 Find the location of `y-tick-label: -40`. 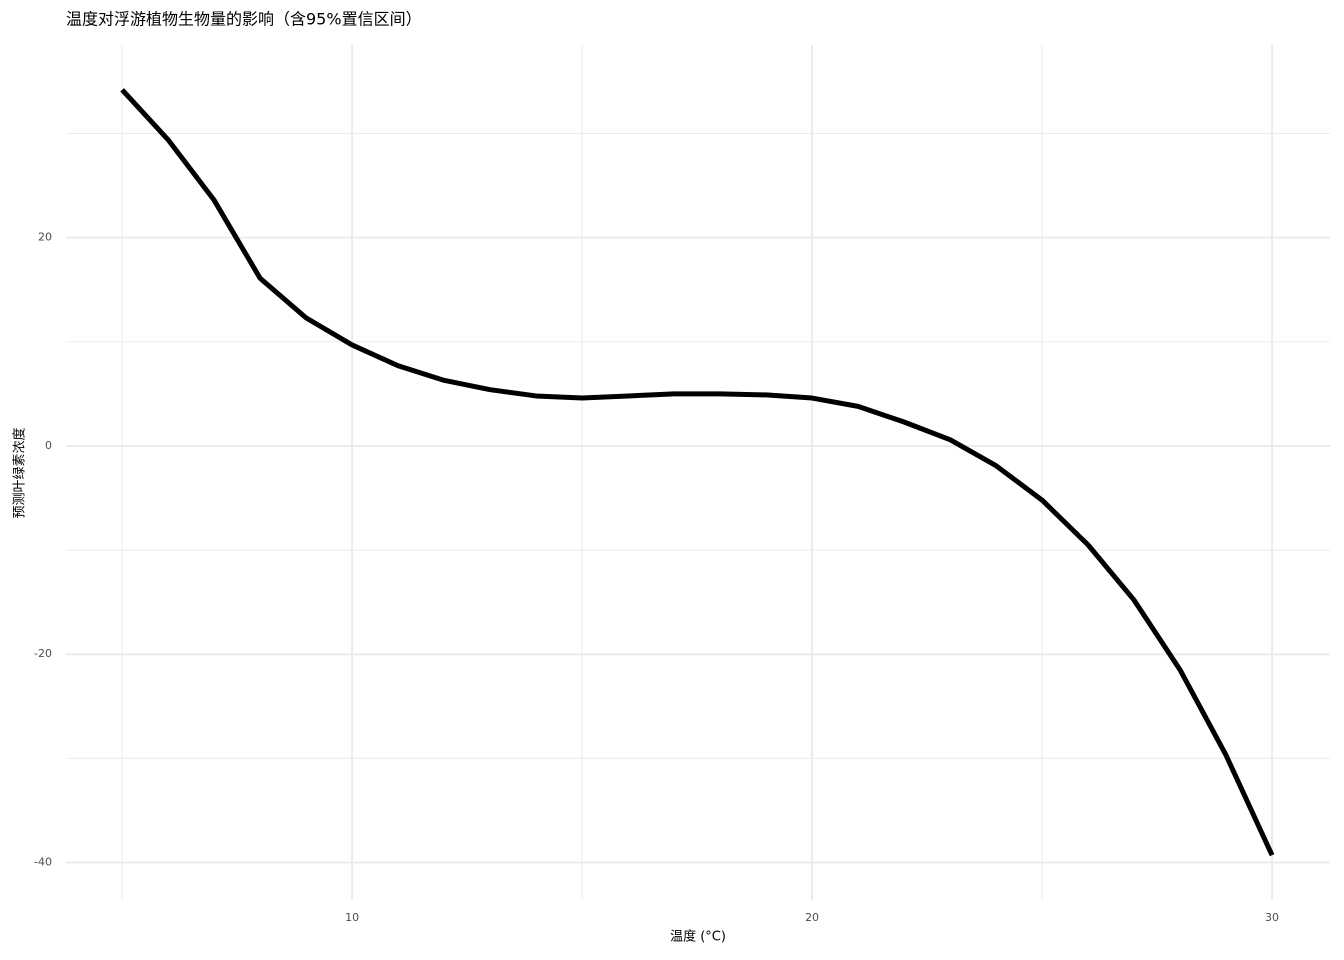

y-tick-label: -40 is located at coordinates (43, 862).